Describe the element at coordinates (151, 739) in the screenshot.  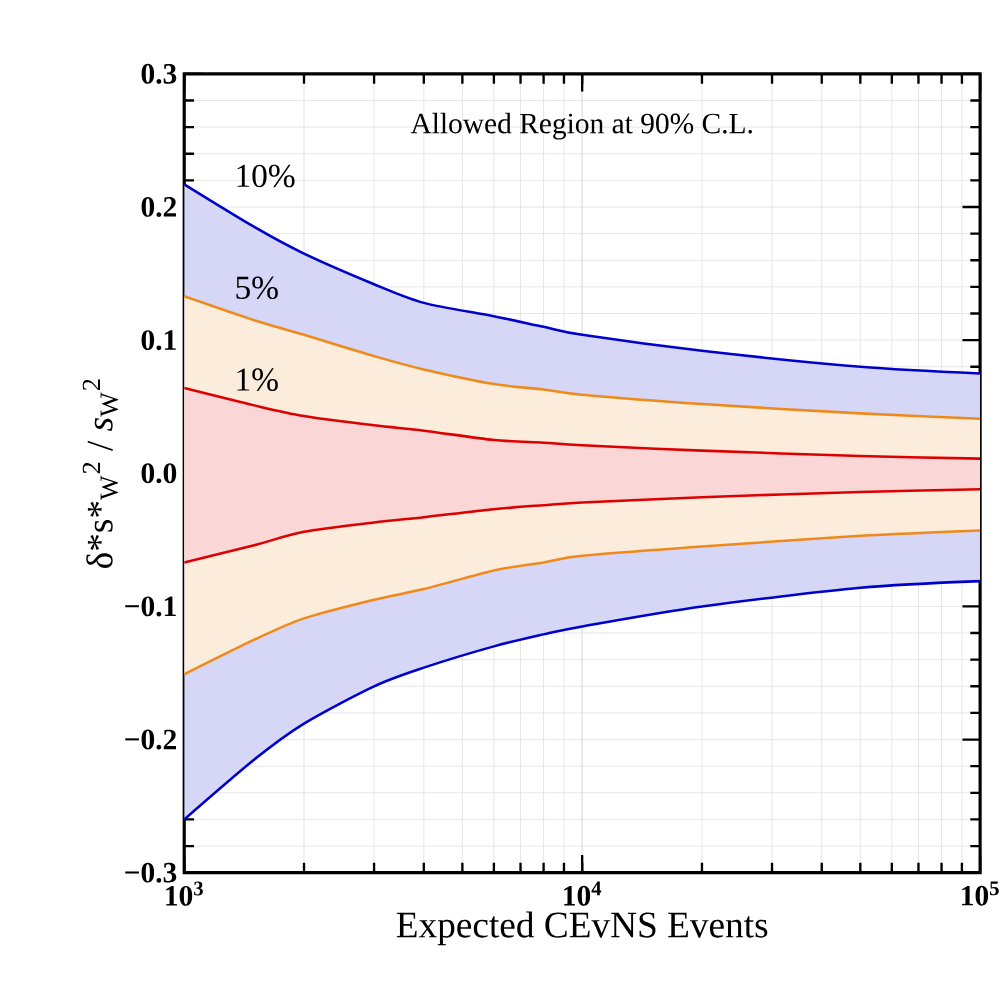
I see `y-tick-label: −0.2` at that location.